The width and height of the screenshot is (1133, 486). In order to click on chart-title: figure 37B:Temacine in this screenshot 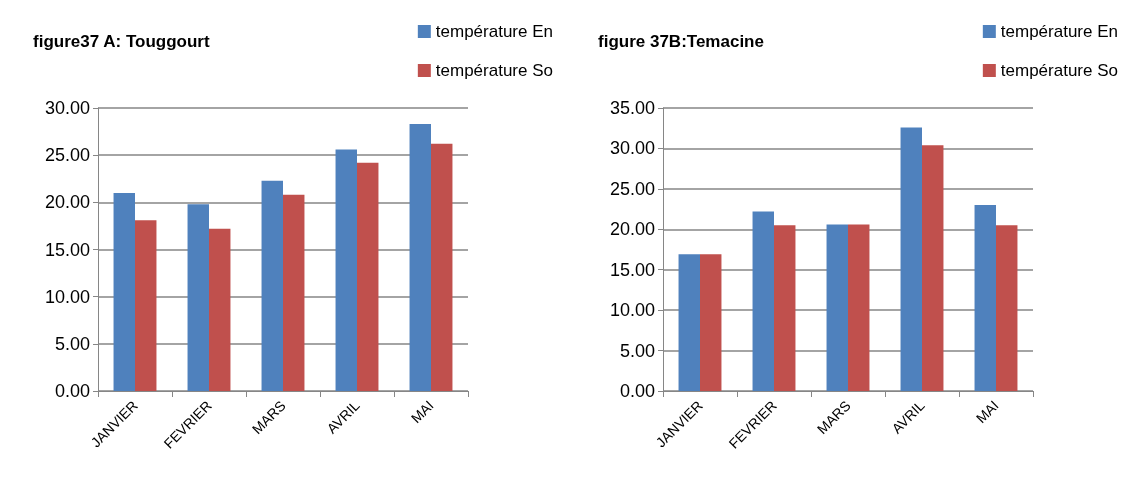, I will do `click(681, 41)`.